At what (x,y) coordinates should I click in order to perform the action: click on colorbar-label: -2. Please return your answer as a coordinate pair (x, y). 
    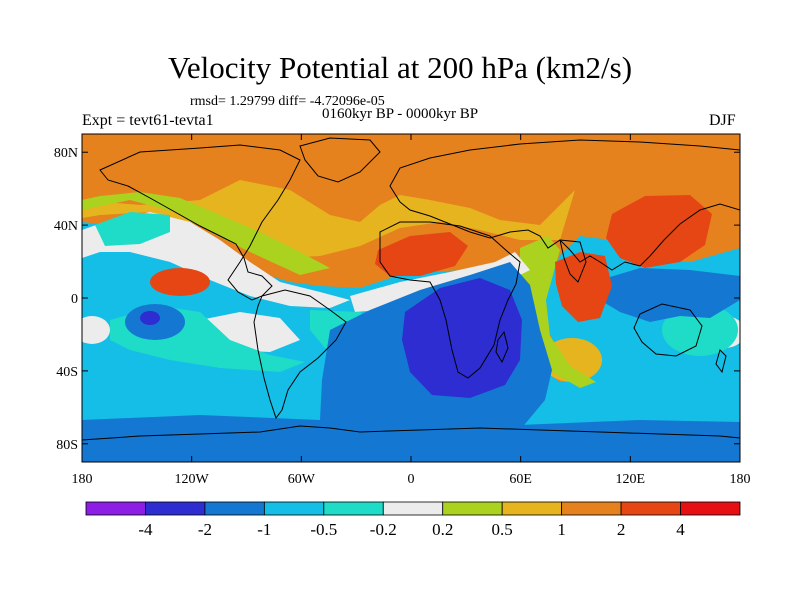
    Looking at the image, I should click on (205, 529).